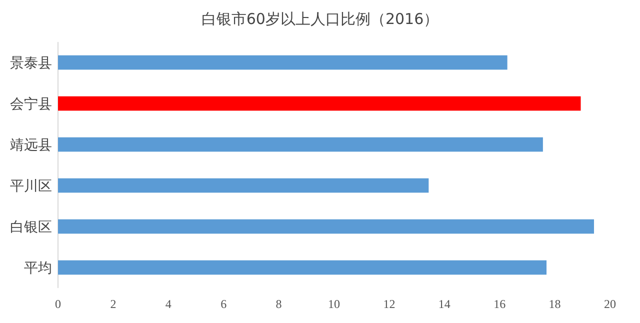  I want to click on chart-title: 白银市60岁以上人口比例（2016）, so click(320, 19).